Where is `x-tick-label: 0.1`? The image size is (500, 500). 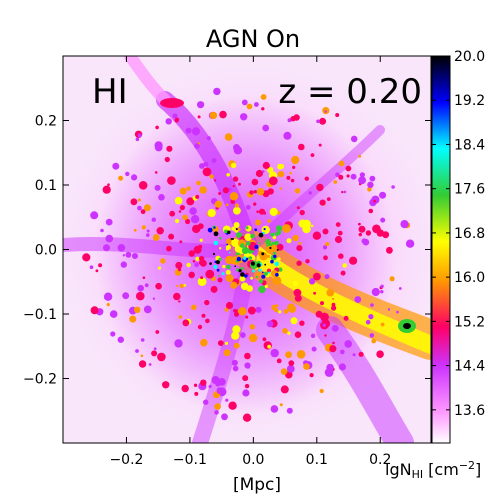
x-tick-label: 0.1 is located at coordinates (317, 460).